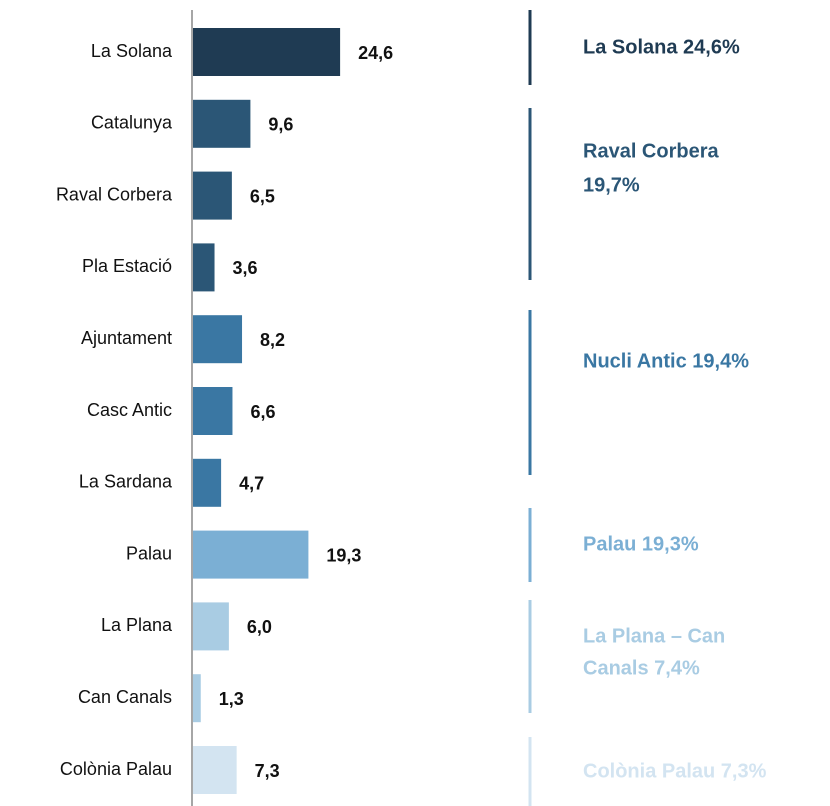 The width and height of the screenshot is (830, 806). What do you see at coordinates (666, 361) in the screenshot?
I see `group-label: Nucli Antic 19,4%` at bounding box center [666, 361].